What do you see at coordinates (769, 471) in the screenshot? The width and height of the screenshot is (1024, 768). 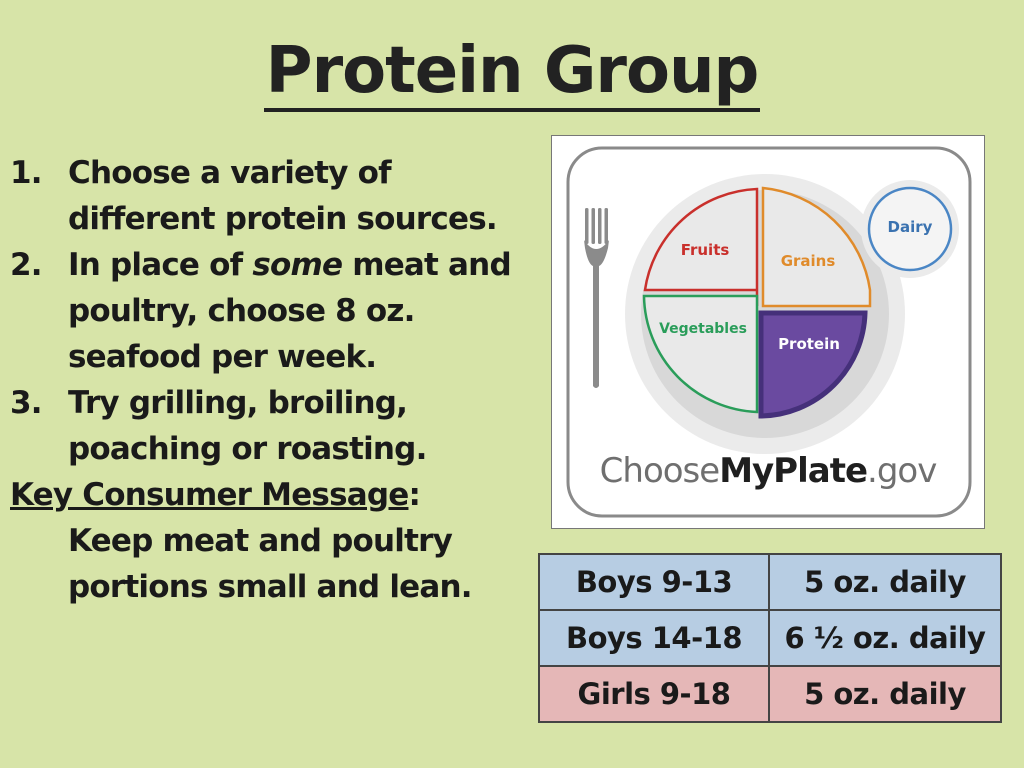 I see `choosemyplate-logo: ChooseMyPlate.gov` at bounding box center [769, 471].